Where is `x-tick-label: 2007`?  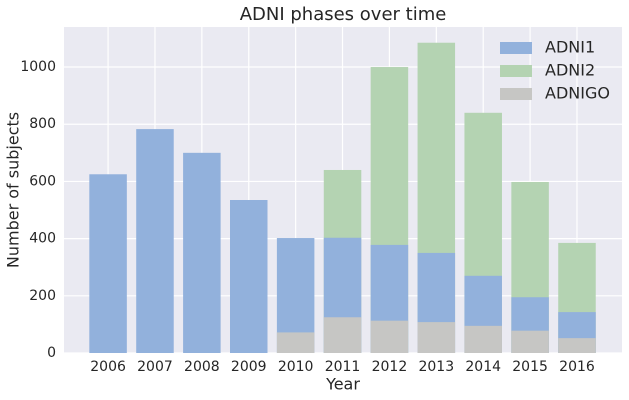 x-tick-label: 2007 is located at coordinates (155, 367).